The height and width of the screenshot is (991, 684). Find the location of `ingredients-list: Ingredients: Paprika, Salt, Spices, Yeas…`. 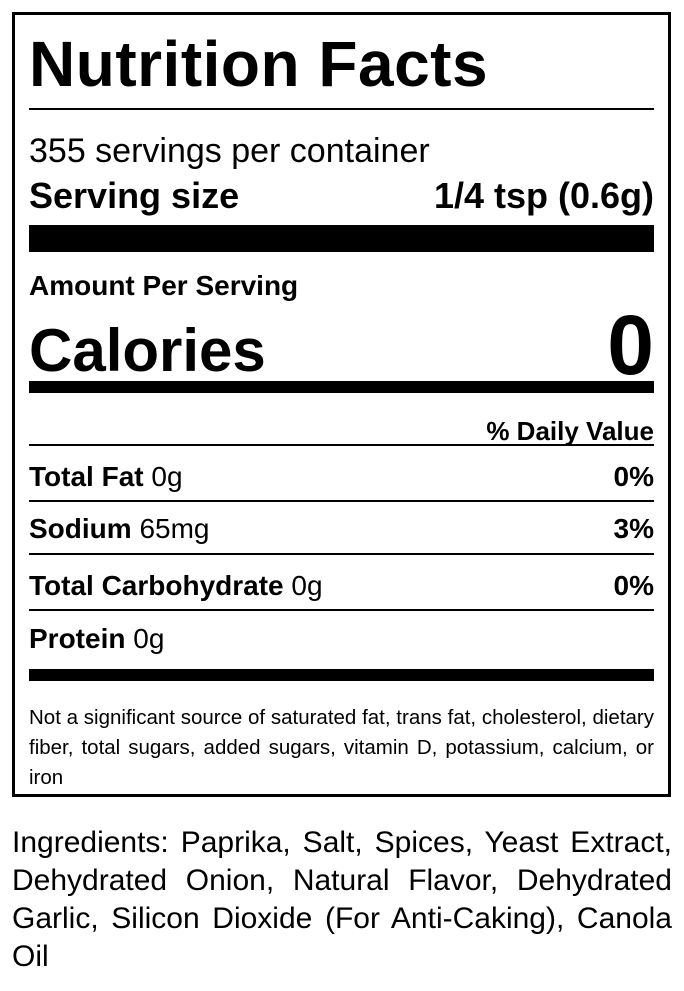

ingredients-list: Ingredients: Paprika, Salt, Spices, Yeas… is located at coordinates (342, 899).